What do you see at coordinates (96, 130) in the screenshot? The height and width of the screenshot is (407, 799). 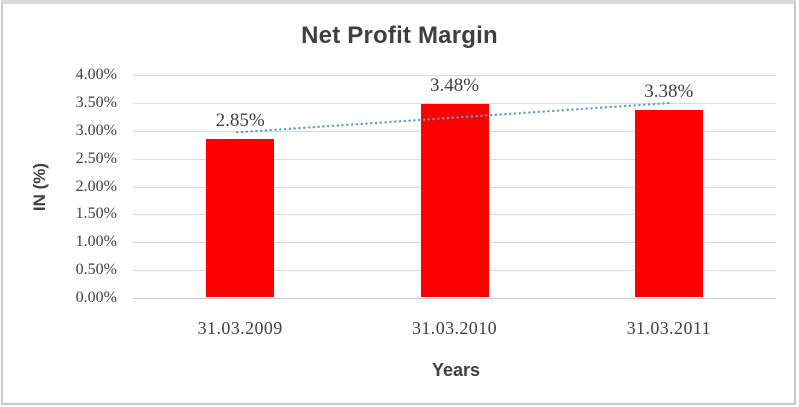 I see `y-tick-label: 3.00%` at bounding box center [96, 130].